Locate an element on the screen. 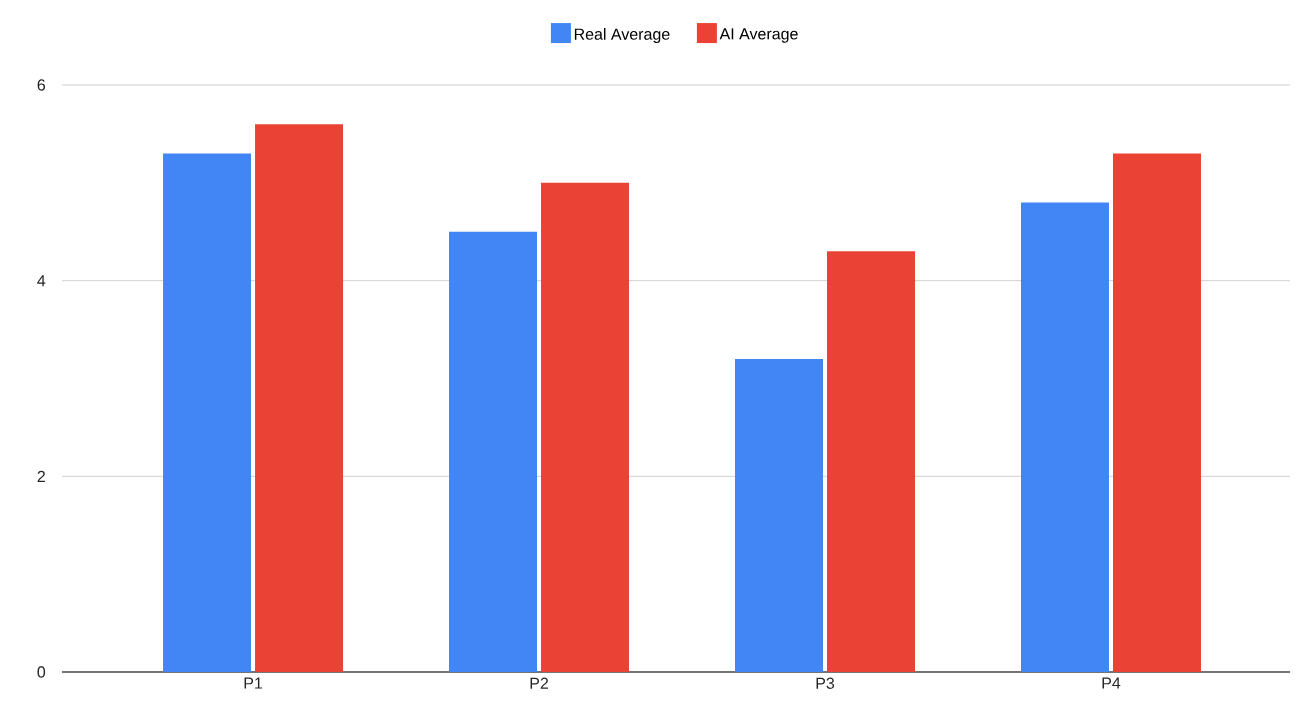  x-tick-label: P4 is located at coordinates (1111, 683).